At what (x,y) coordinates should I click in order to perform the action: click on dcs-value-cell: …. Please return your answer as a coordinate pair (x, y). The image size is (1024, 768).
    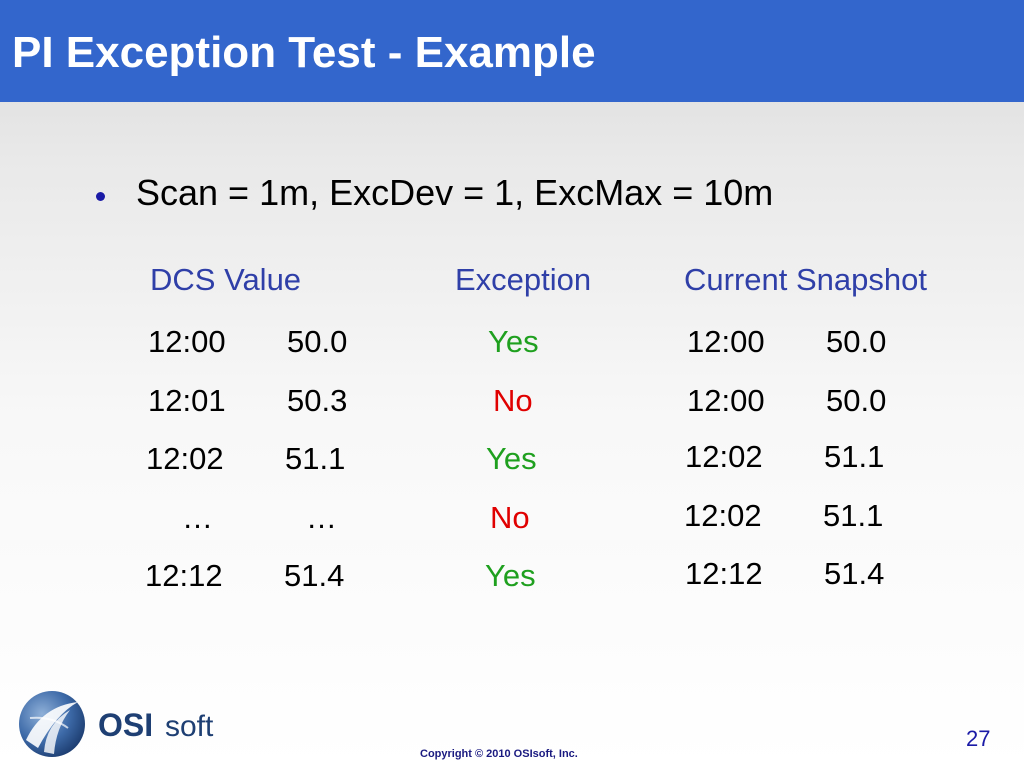
    Looking at the image, I should click on (321, 517).